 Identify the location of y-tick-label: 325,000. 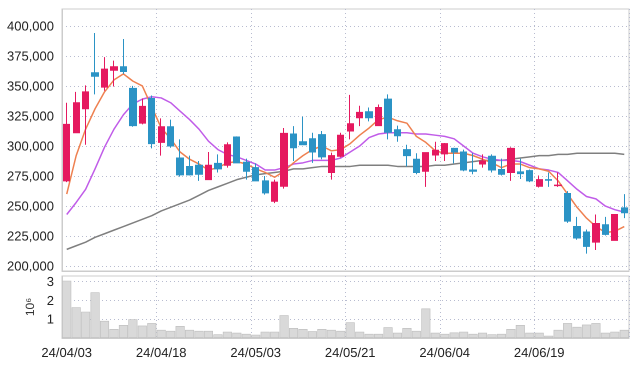
(30, 116).